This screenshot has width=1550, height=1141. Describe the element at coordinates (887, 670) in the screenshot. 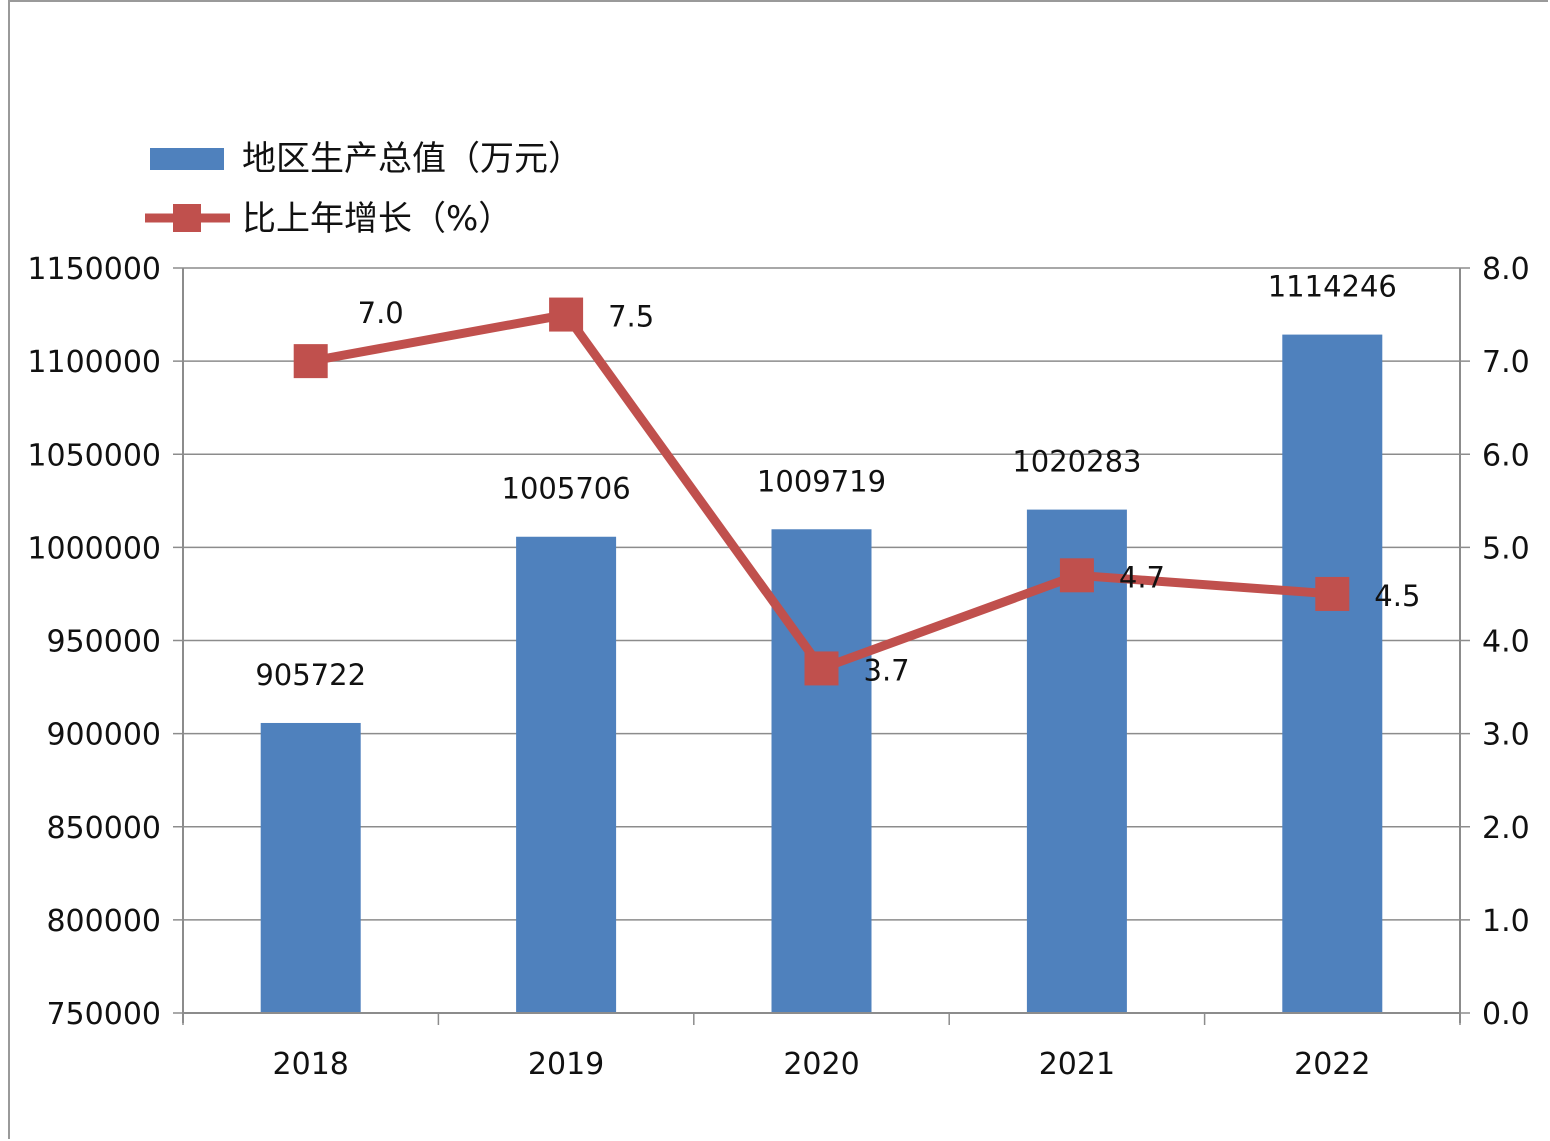

I see `line-value-label: 3.7` at that location.